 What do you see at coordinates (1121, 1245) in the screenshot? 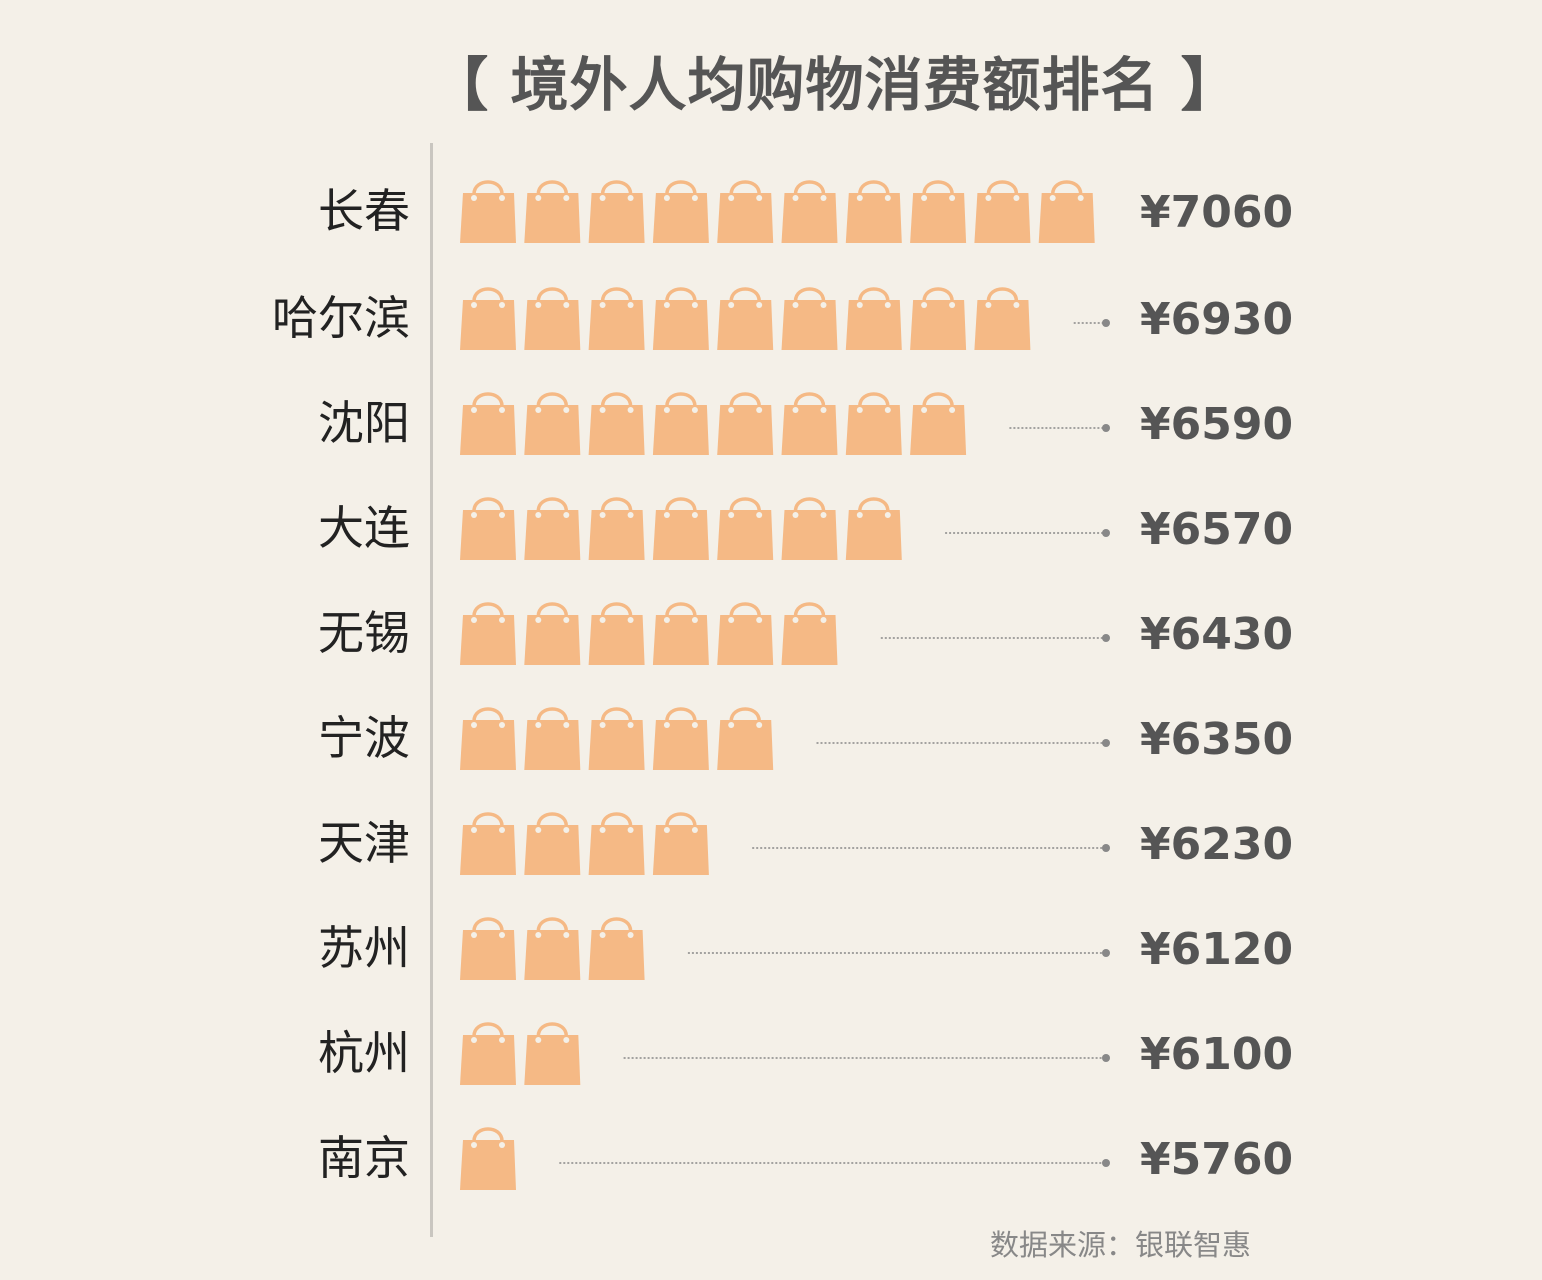
I see `source-note: 数据来源：银联智惠` at bounding box center [1121, 1245].